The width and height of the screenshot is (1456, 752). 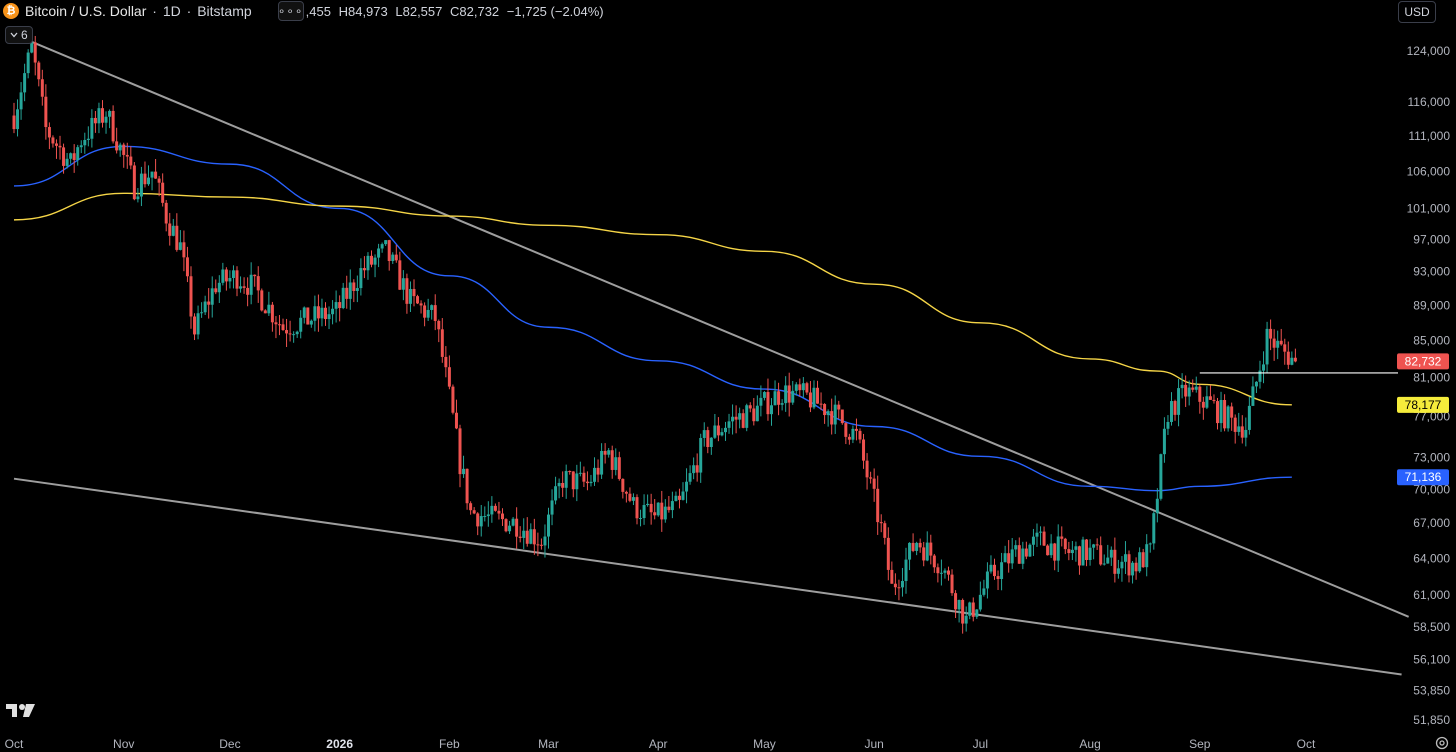 What do you see at coordinates (449, 744) in the screenshot?
I see `x-axis-tick-label: Feb` at bounding box center [449, 744].